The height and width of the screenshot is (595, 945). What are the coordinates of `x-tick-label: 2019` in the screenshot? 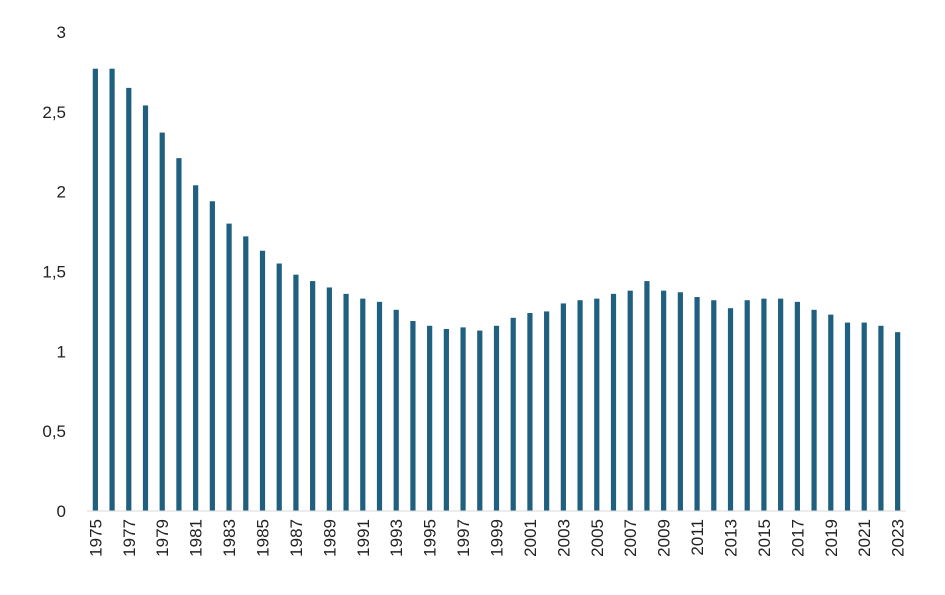 It's located at (831, 538).